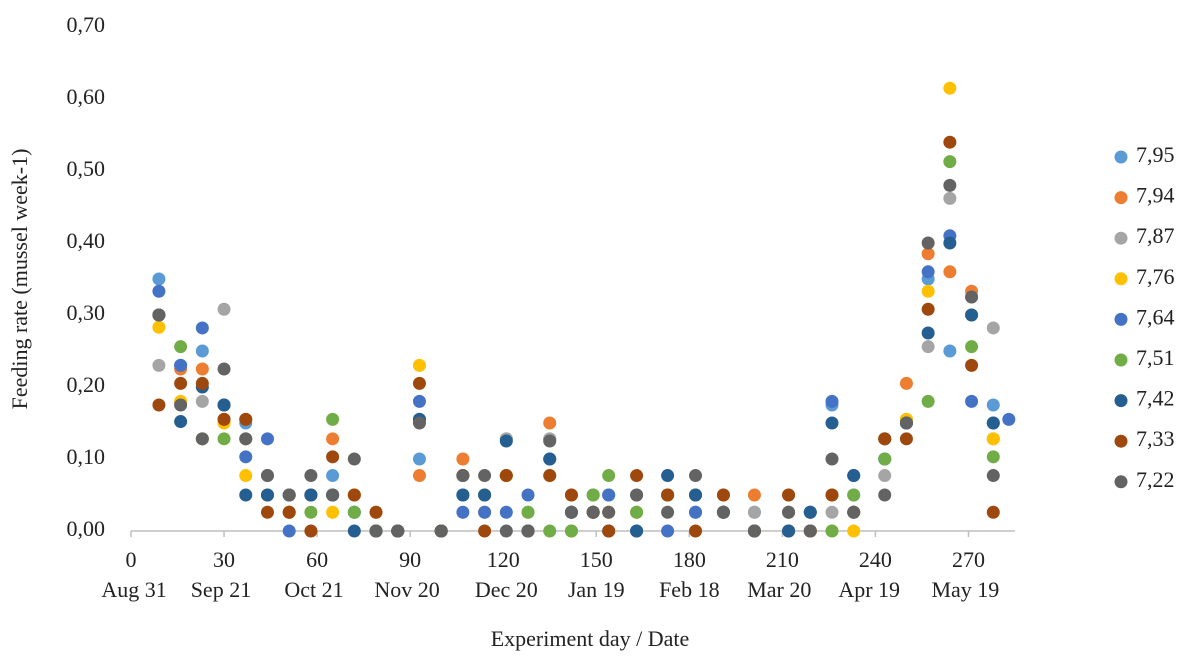 Image resolution: width=1196 pixels, height=662 pixels. I want to click on x-date-label: Oct 21, so click(313, 589).